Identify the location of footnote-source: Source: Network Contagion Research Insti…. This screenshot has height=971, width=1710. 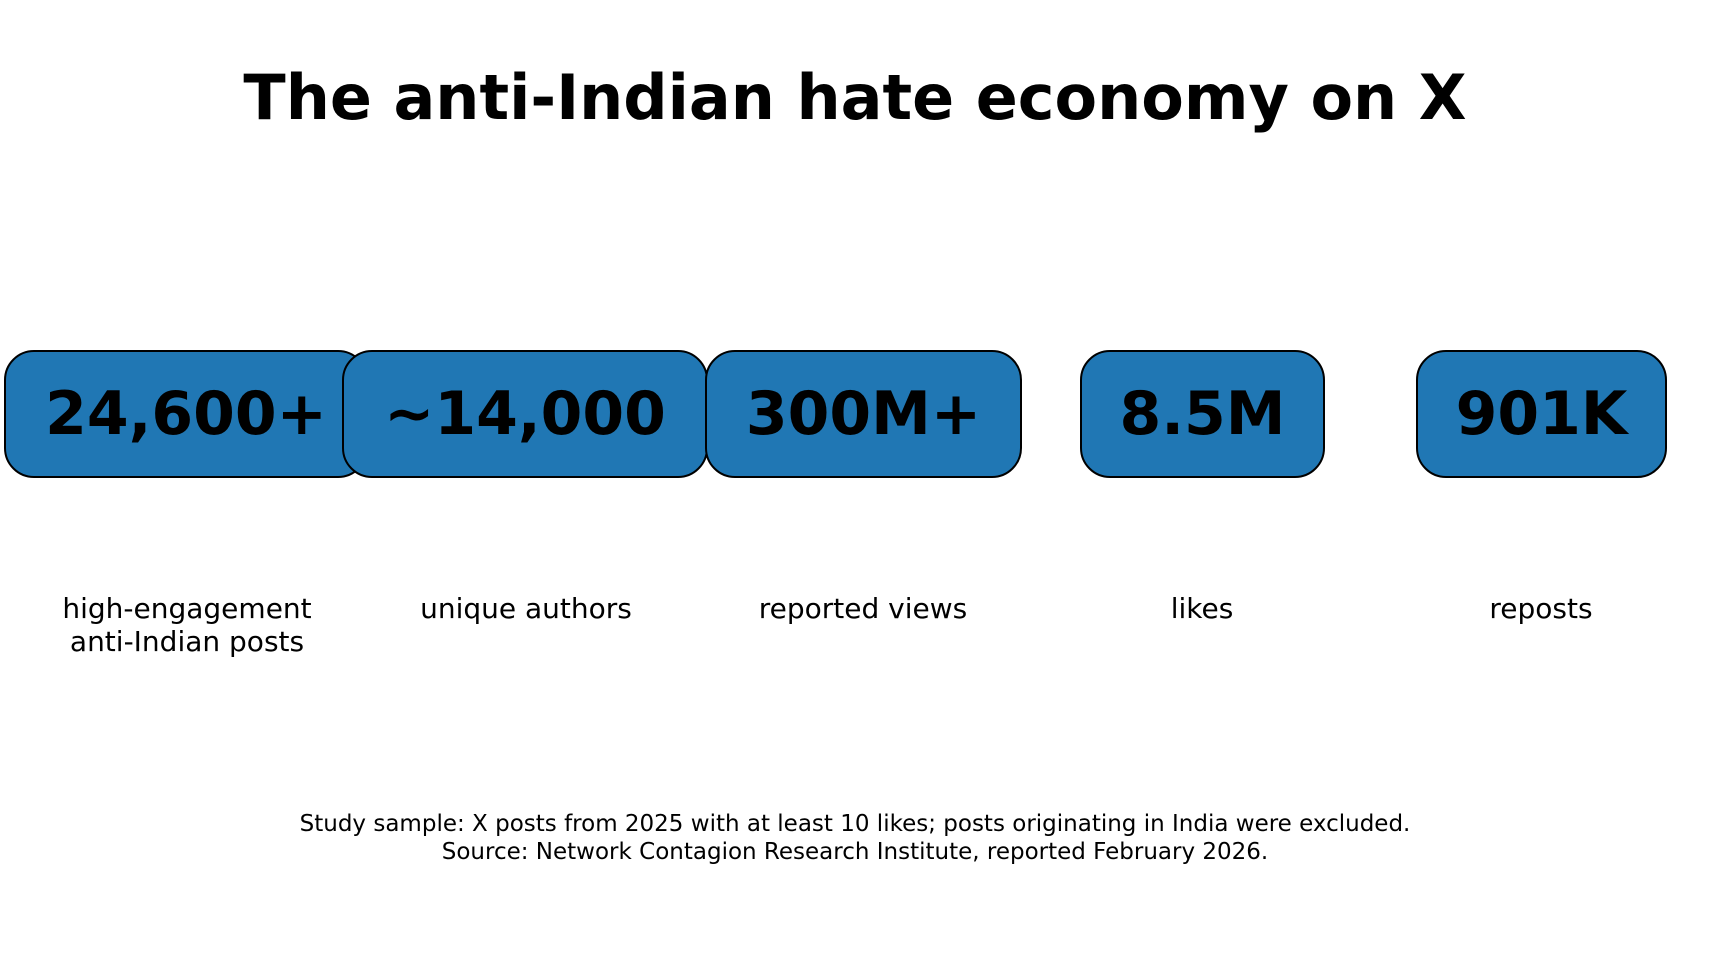
(855, 852).